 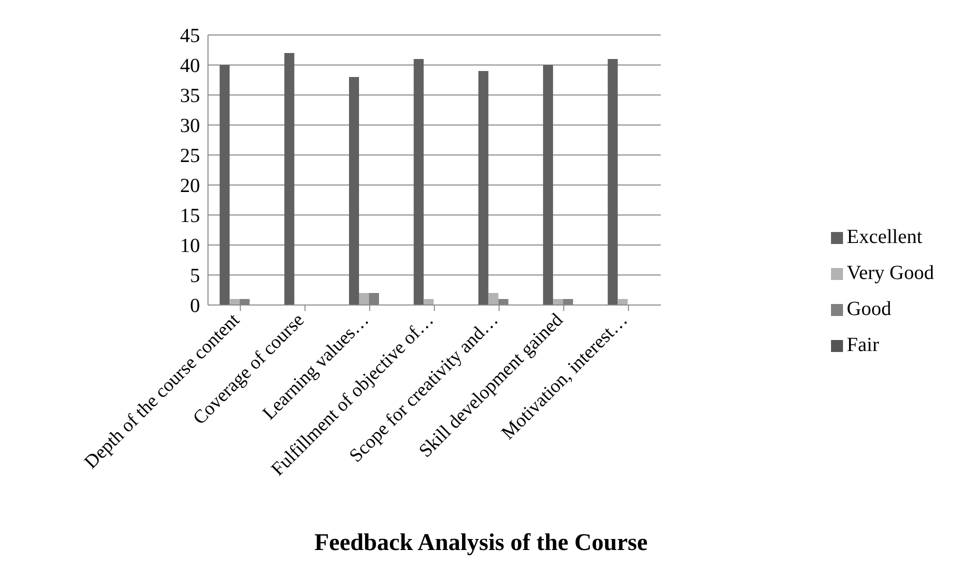 I want to click on y-tick-label: 30, so click(x=190, y=126).